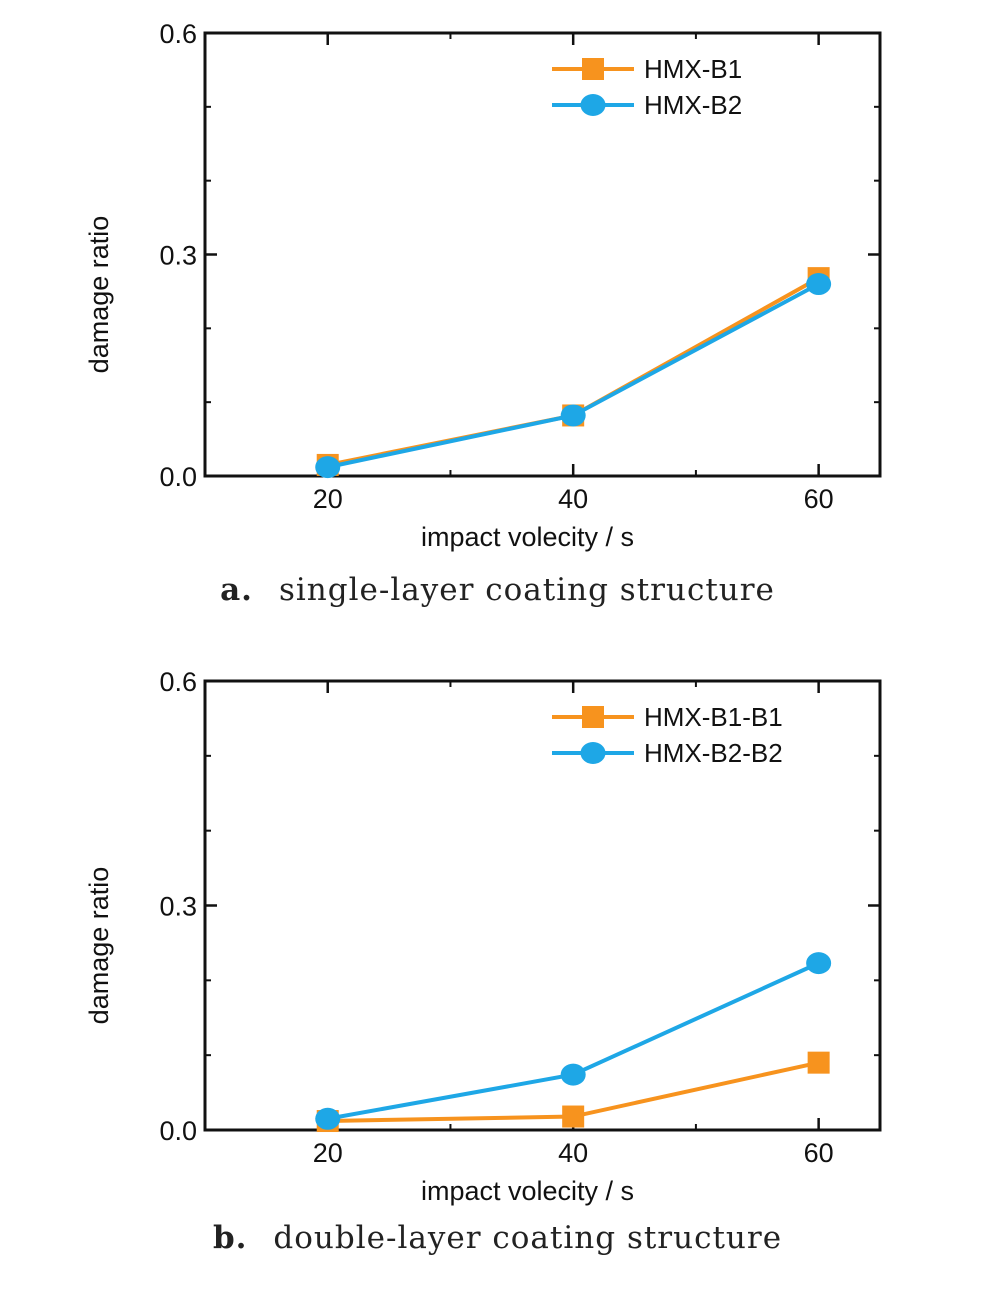 This screenshot has width=995, height=1305. What do you see at coordinates (236, 590) in the screenshot?
I see `caption-a-label: a.` at bounding box center [236, 590].